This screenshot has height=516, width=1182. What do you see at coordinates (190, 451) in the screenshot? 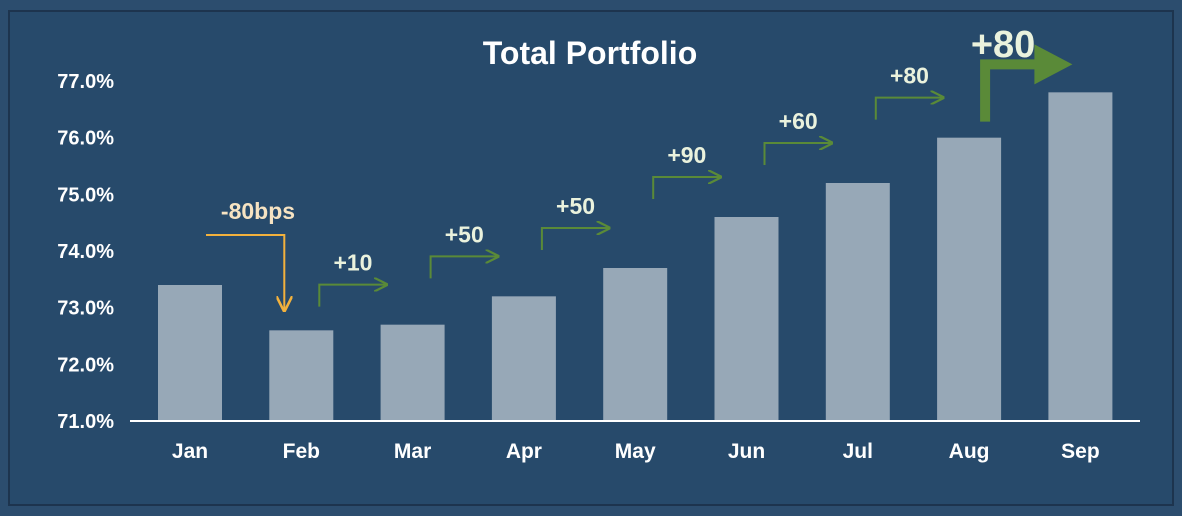
I see `x-tick-label: Jan` at bounding box center [190, 451].